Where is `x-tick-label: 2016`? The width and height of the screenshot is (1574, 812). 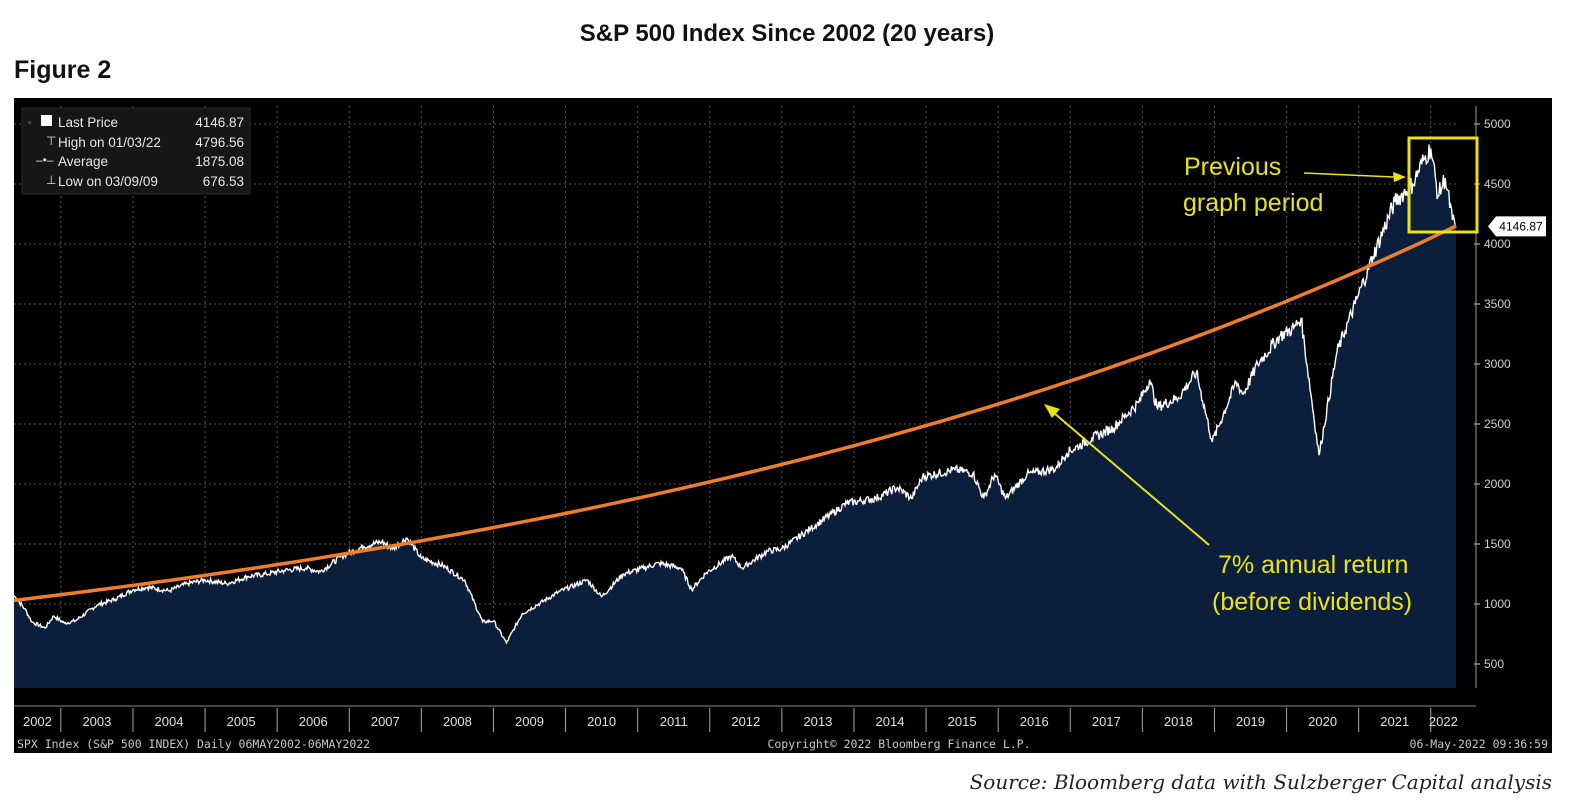
x-tick-label: 2016 is located at coordinates (1034, 721).